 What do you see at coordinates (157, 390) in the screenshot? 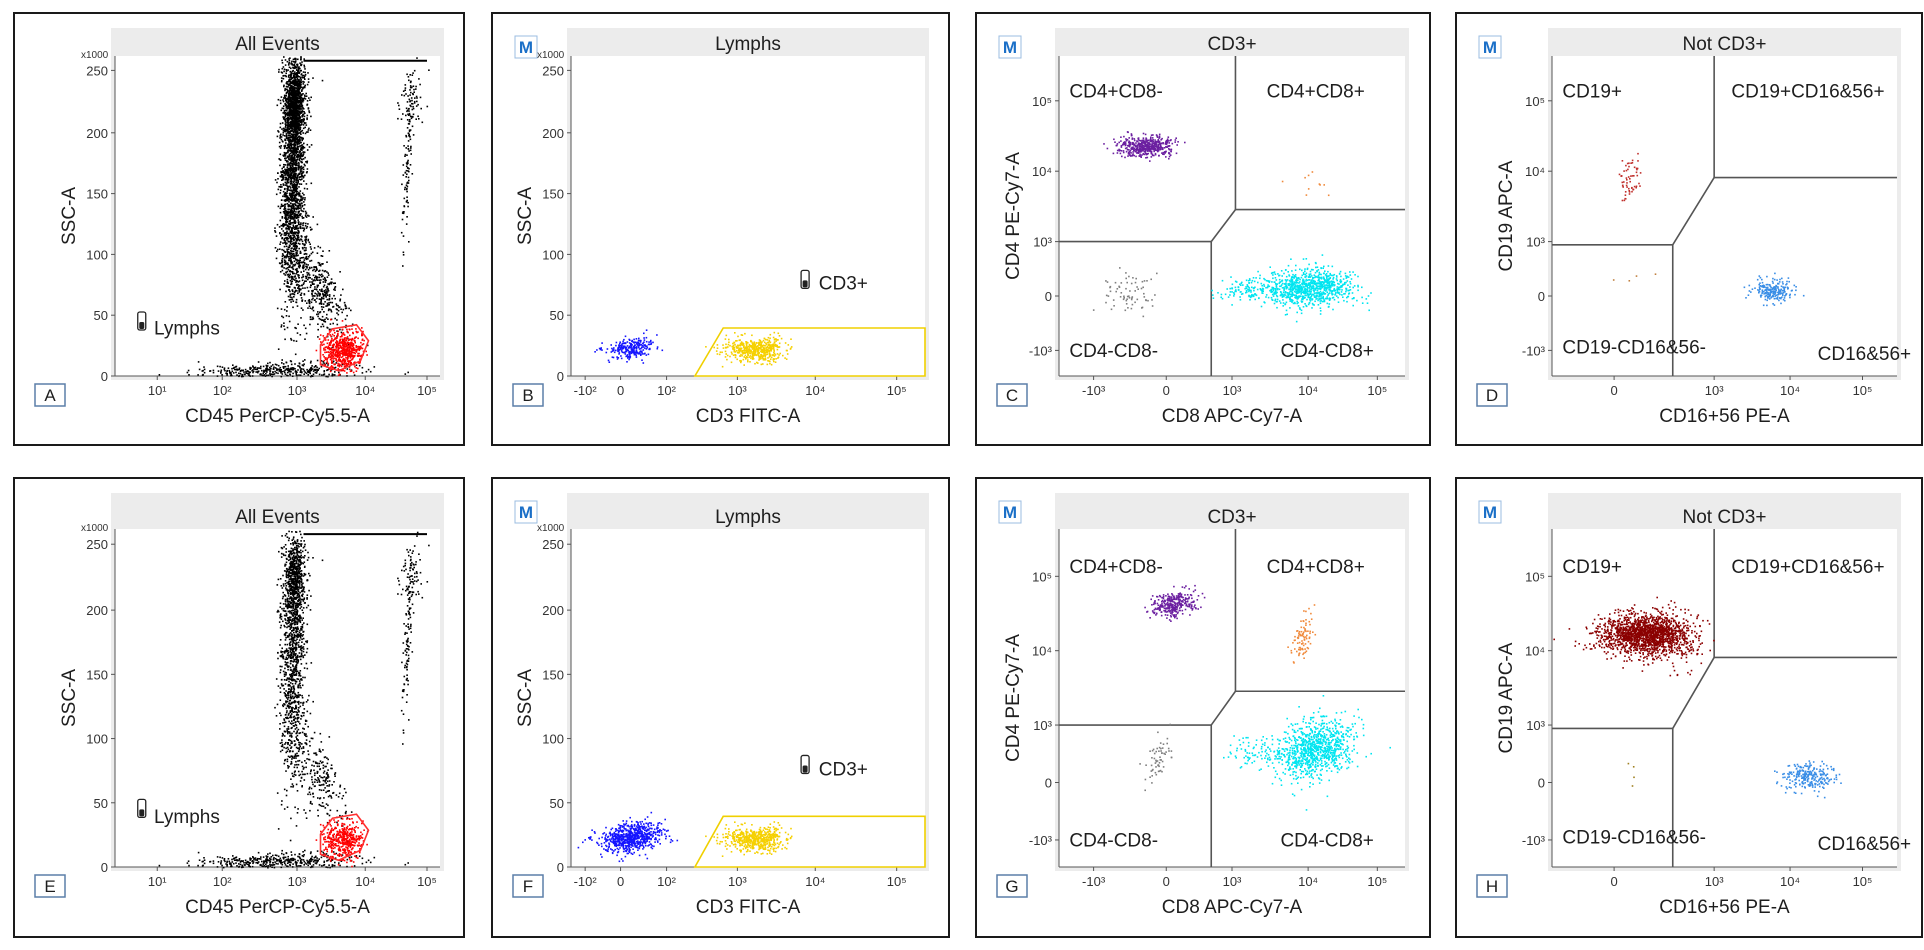
I see `x-tick-label: 10¹` at bounding box center [157, 390].